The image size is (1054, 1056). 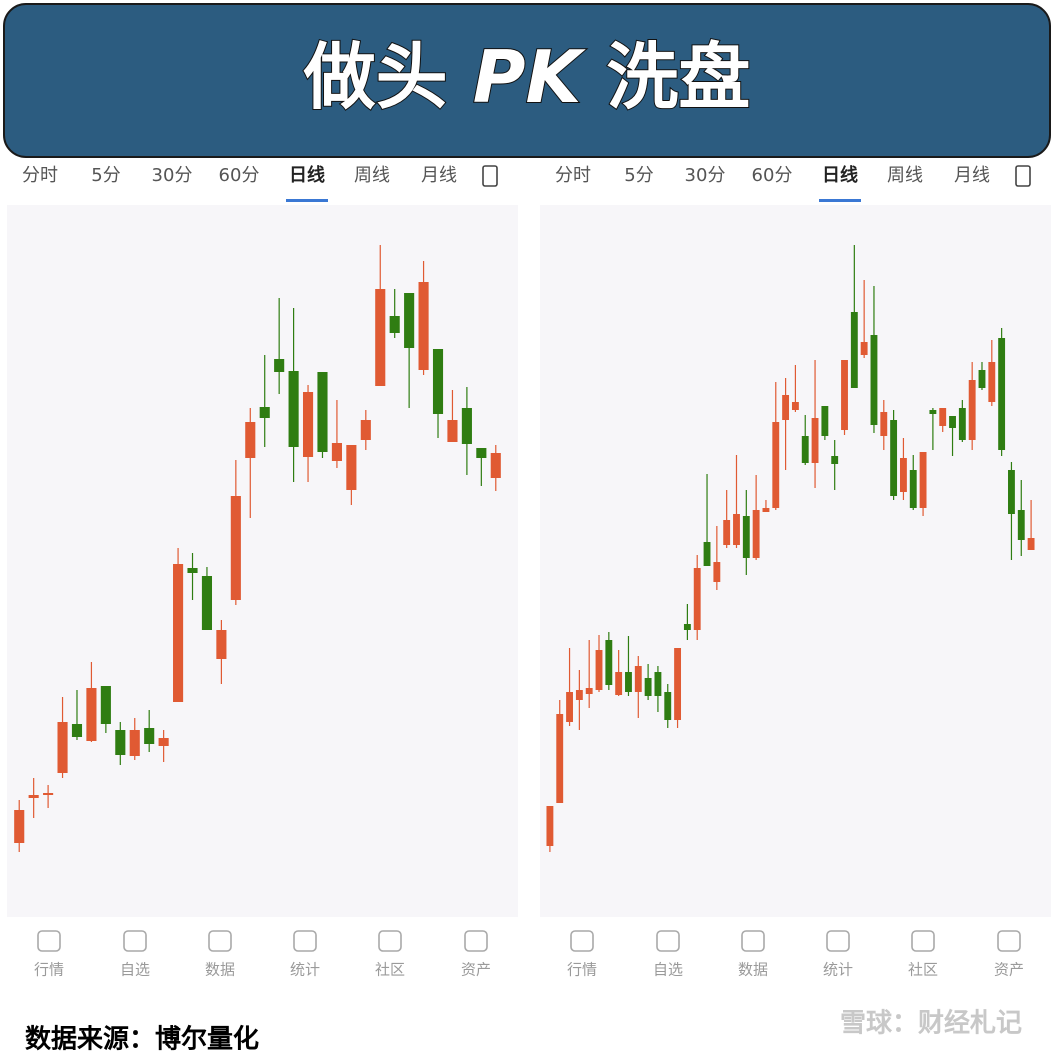 I want to click on title: 做头 PK 洗盘, so click(x=527, y=77).